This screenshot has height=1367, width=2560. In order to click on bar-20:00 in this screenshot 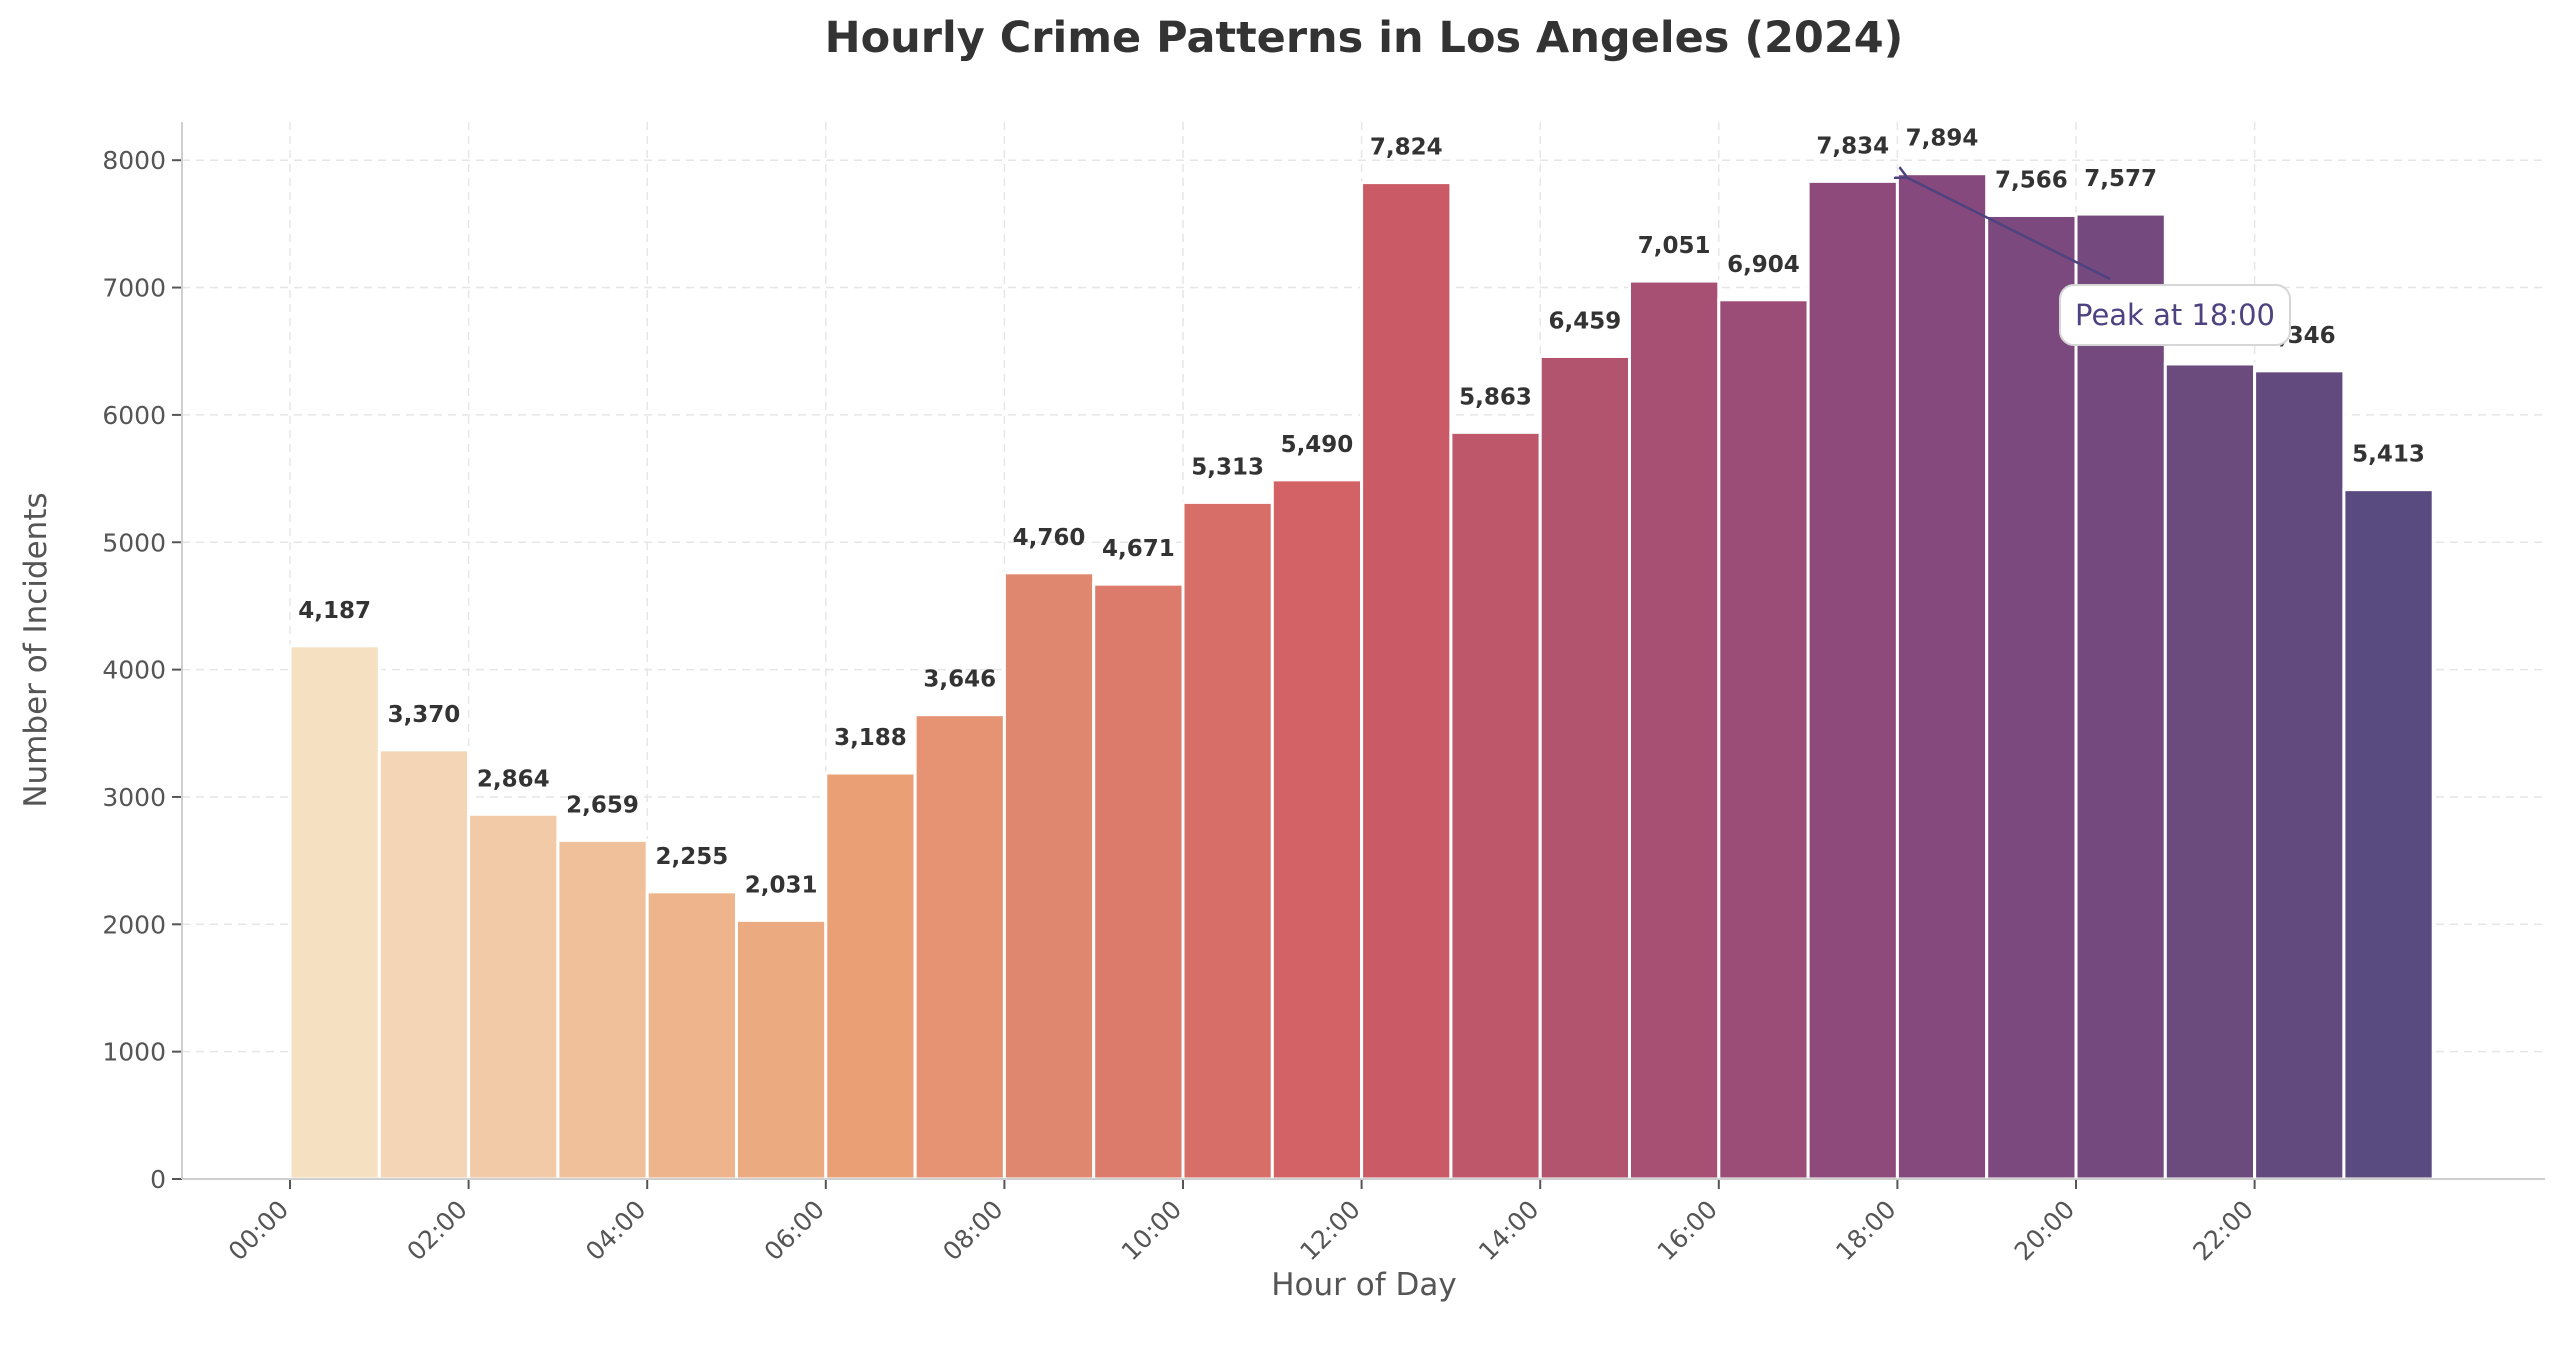, I will do `click(2120, 696)`.